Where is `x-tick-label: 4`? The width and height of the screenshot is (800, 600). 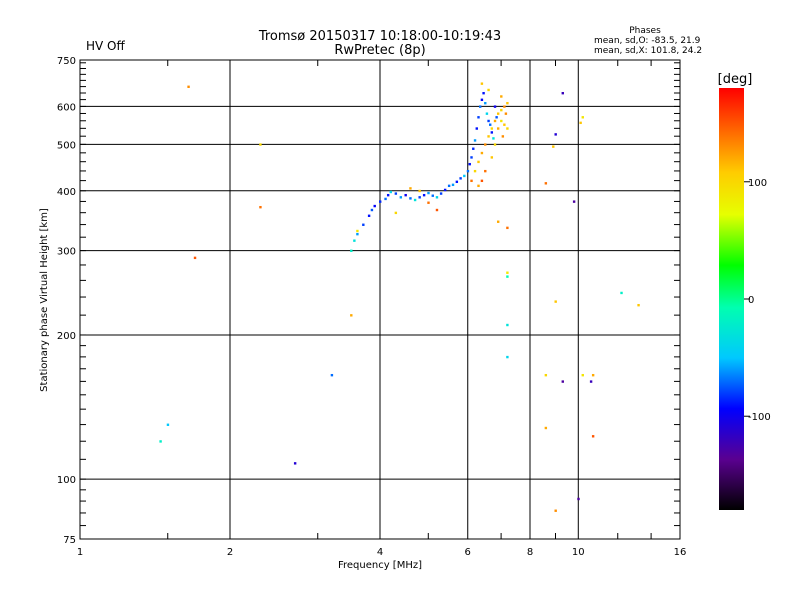
x-tick-label: 4 is located at coordinates (380, 552).